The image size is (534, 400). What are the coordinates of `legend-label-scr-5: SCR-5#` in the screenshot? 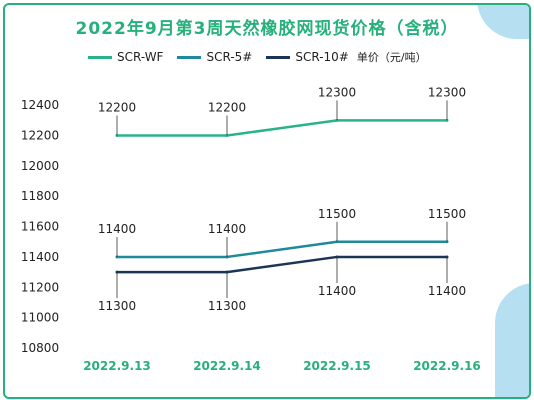 It's located at (229, 57).